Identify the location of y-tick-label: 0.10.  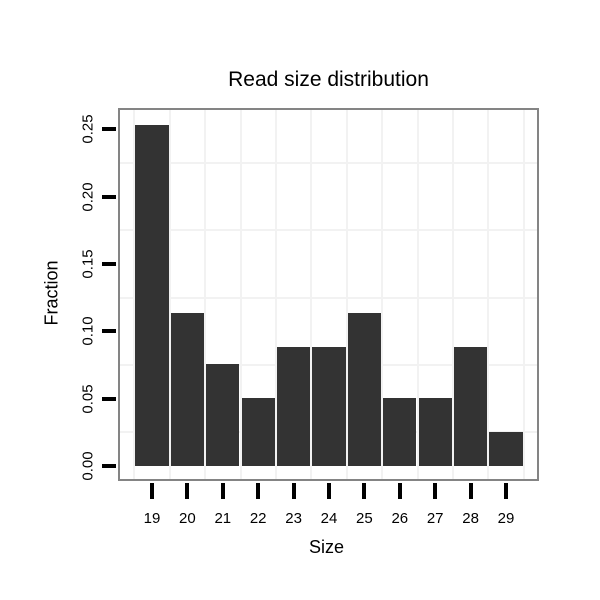
(88, 331).